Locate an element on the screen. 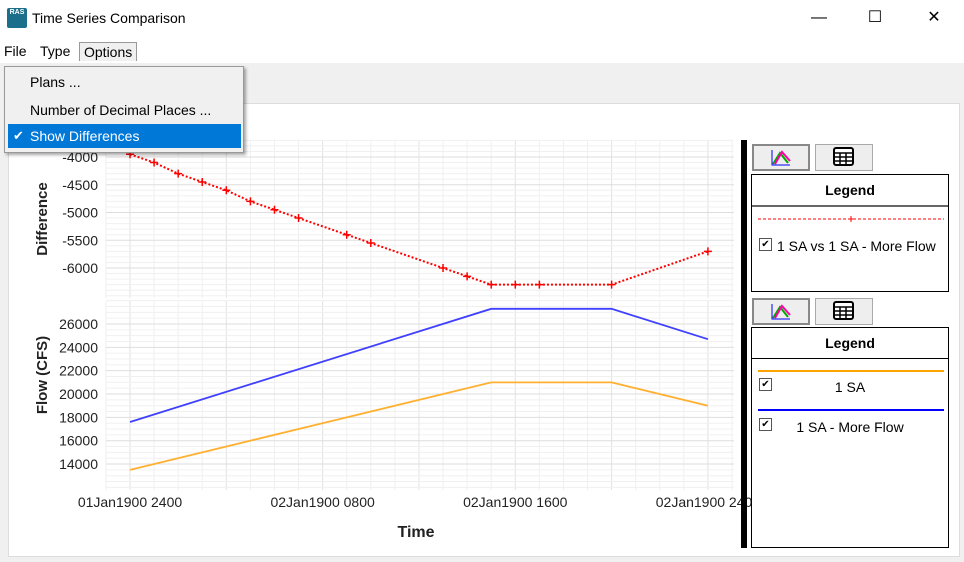  menu-item-show-differences: ✔ Show Differences is located at coordinates (124, 136).